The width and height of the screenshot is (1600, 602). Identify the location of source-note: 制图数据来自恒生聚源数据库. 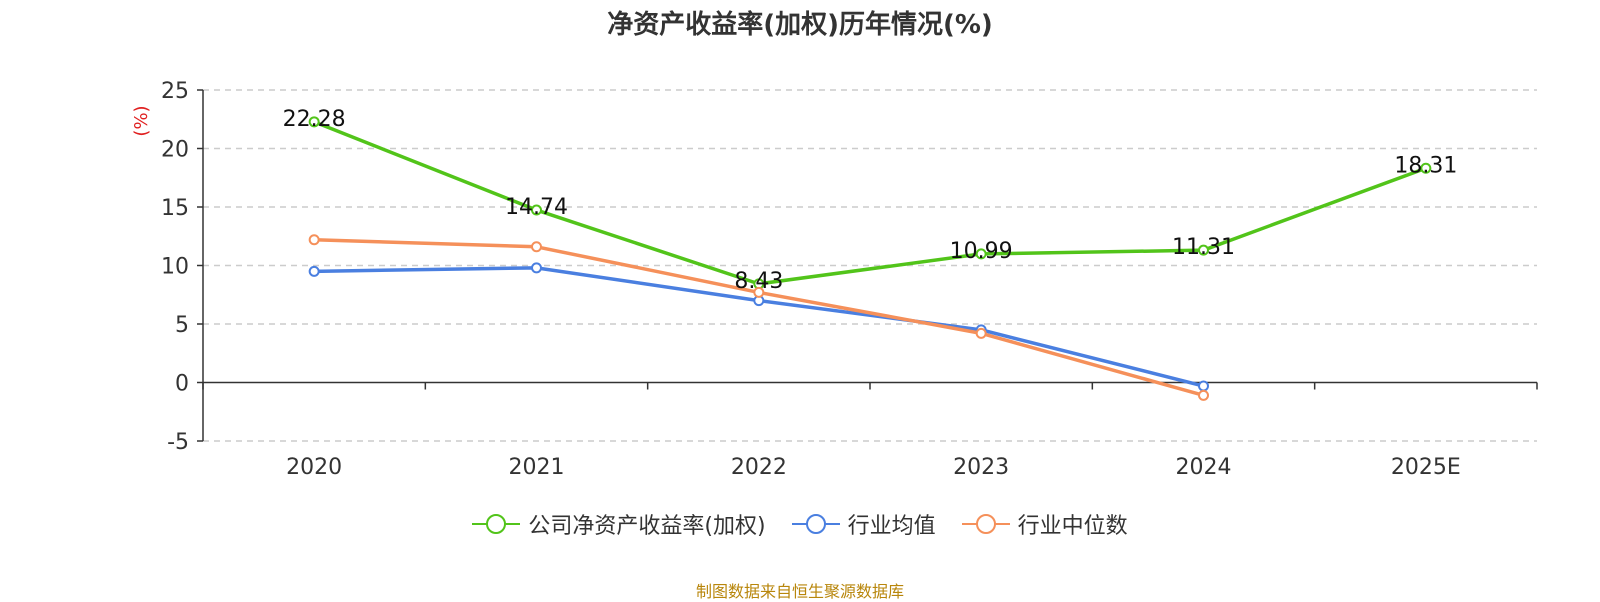
(799, 591).